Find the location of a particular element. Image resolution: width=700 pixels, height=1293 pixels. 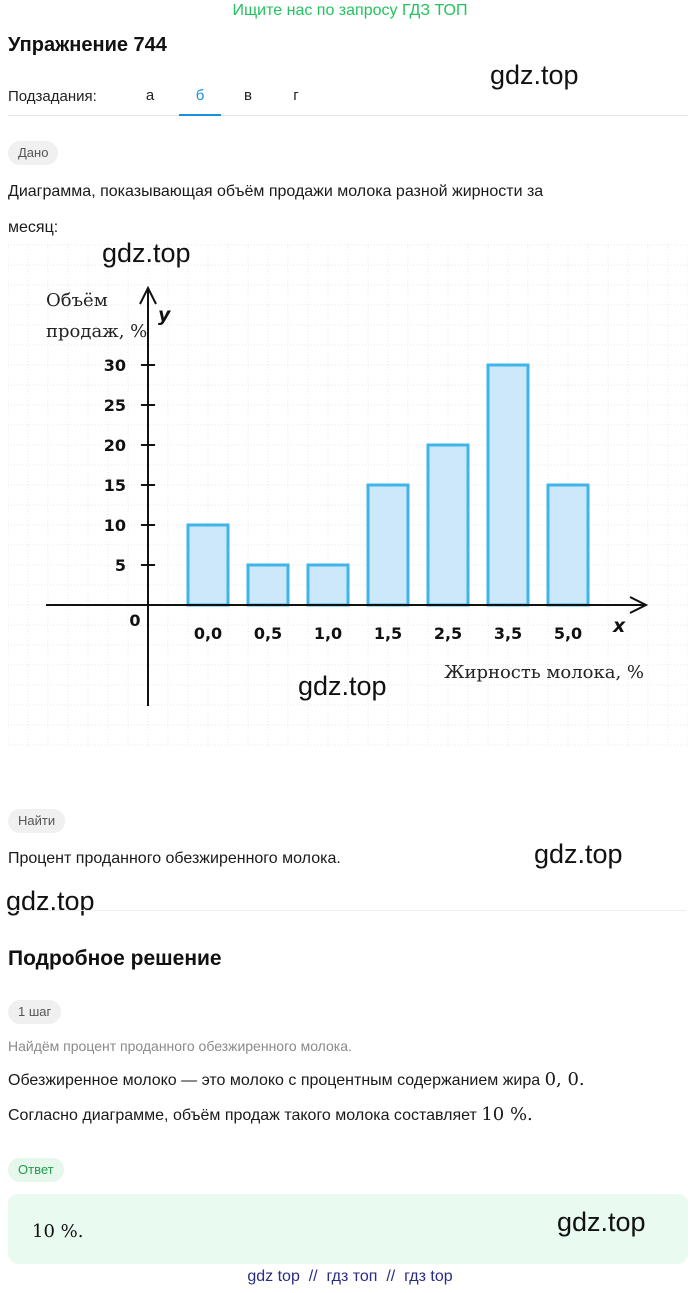

y-tick-label: 5 is located at coordinates (120, 565).